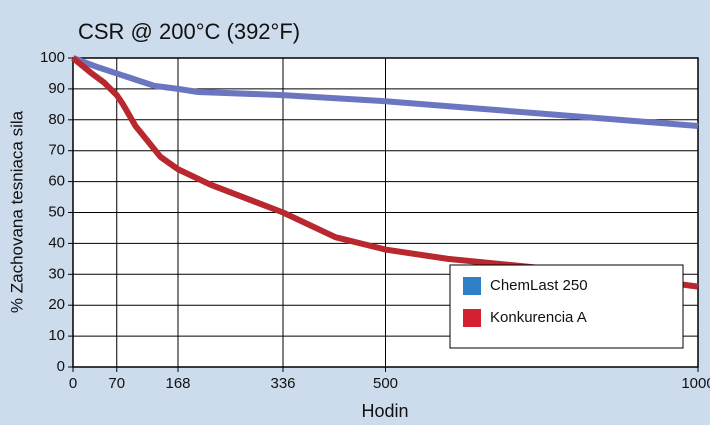 The width and height of the screenshot is (710, 425). What do you see at coordinates (385, 383) in the screenshot?
I see `x-tick-label: 500` at bounding box center [385, 383].